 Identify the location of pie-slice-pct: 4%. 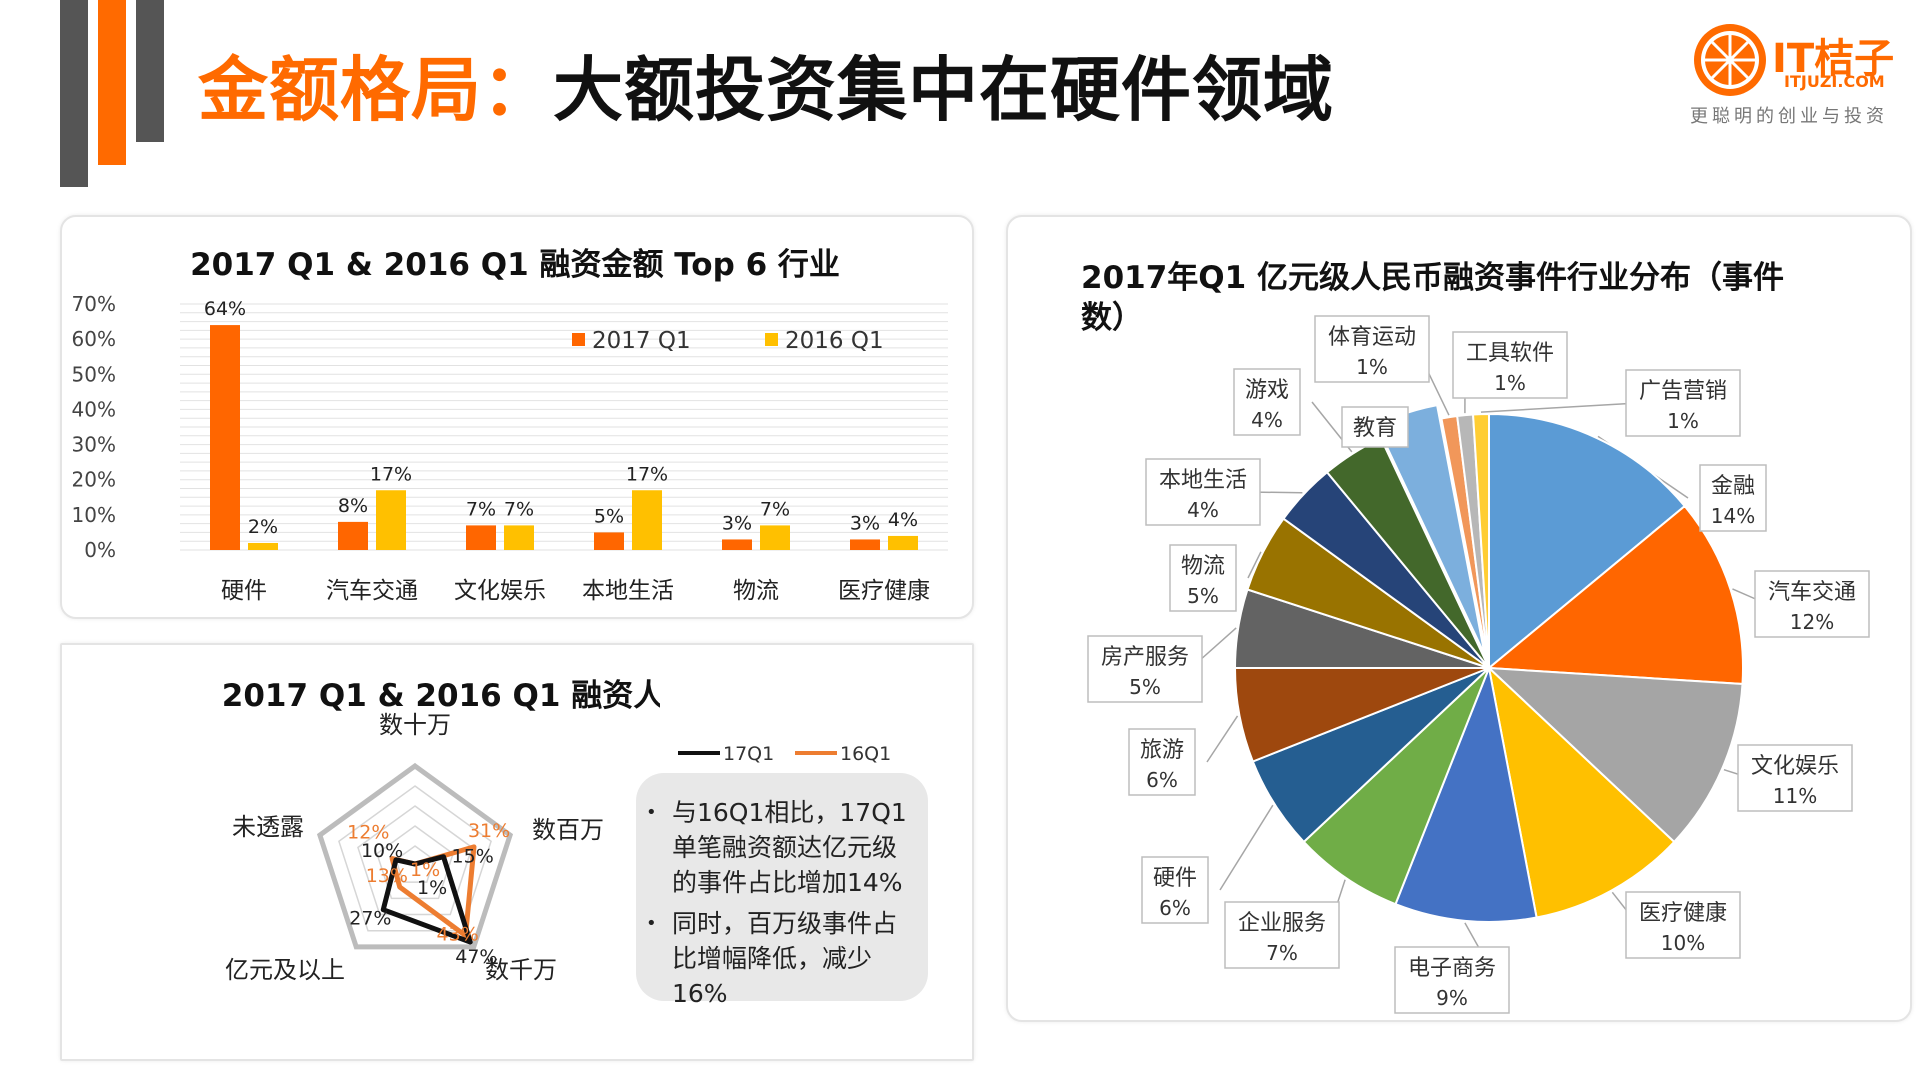
(1203, 510).